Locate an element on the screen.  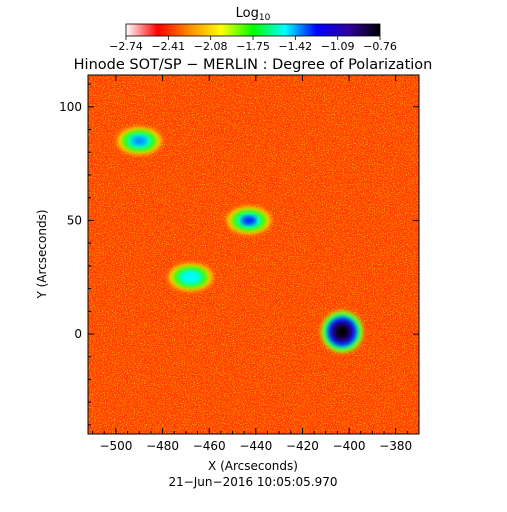
x-tick-label: −460 is located at coordinates (209, 446).